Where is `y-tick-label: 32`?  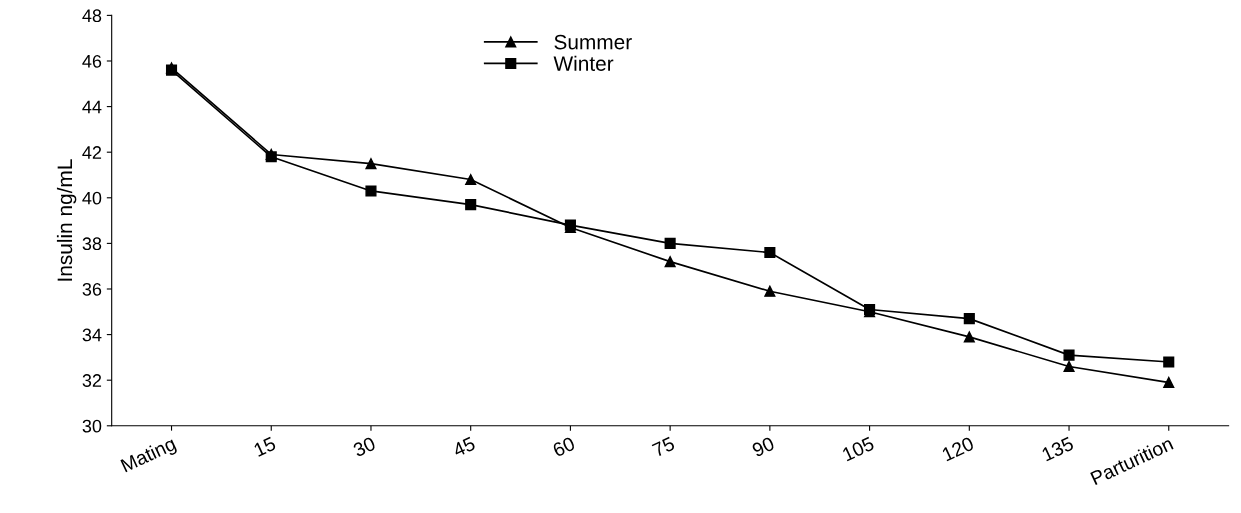
y-tick-label: 32 is located at coordinates (92, 380).